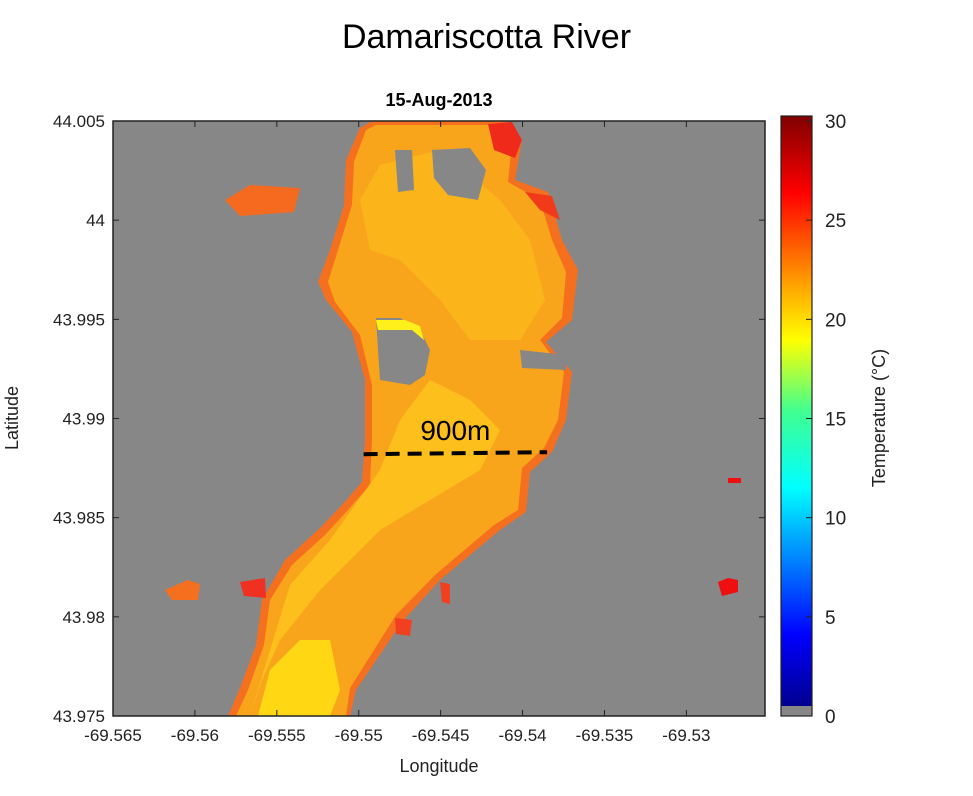 The width and height of the screenshot is (973, 796). Describe the element at coordinates (830, 618) in the screenshot. I see `colorbar-tick-label: 5` at that location.